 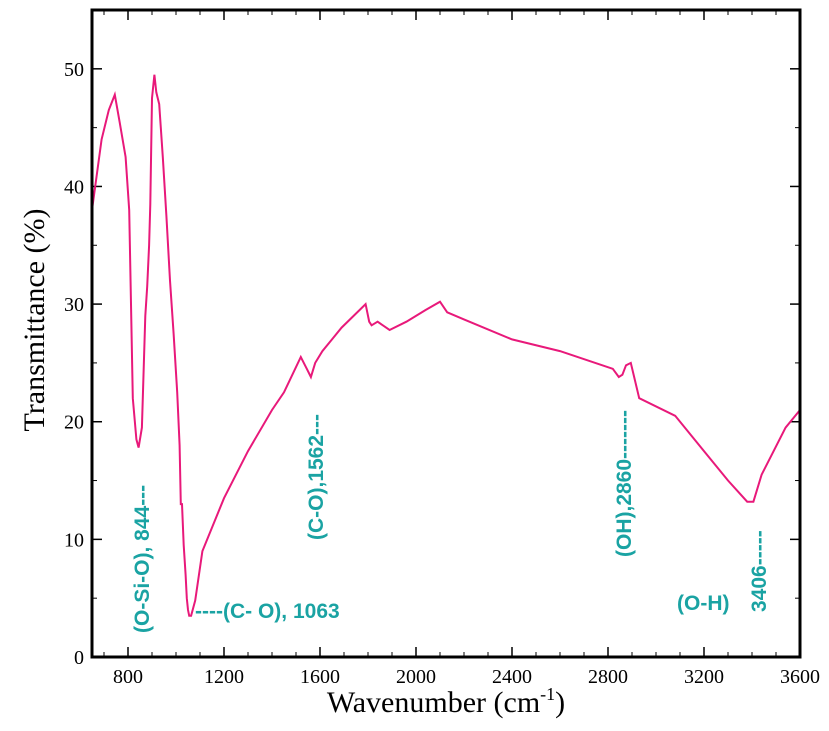 I want to click on y-tick-label: 0, so click(x=79, y=658).